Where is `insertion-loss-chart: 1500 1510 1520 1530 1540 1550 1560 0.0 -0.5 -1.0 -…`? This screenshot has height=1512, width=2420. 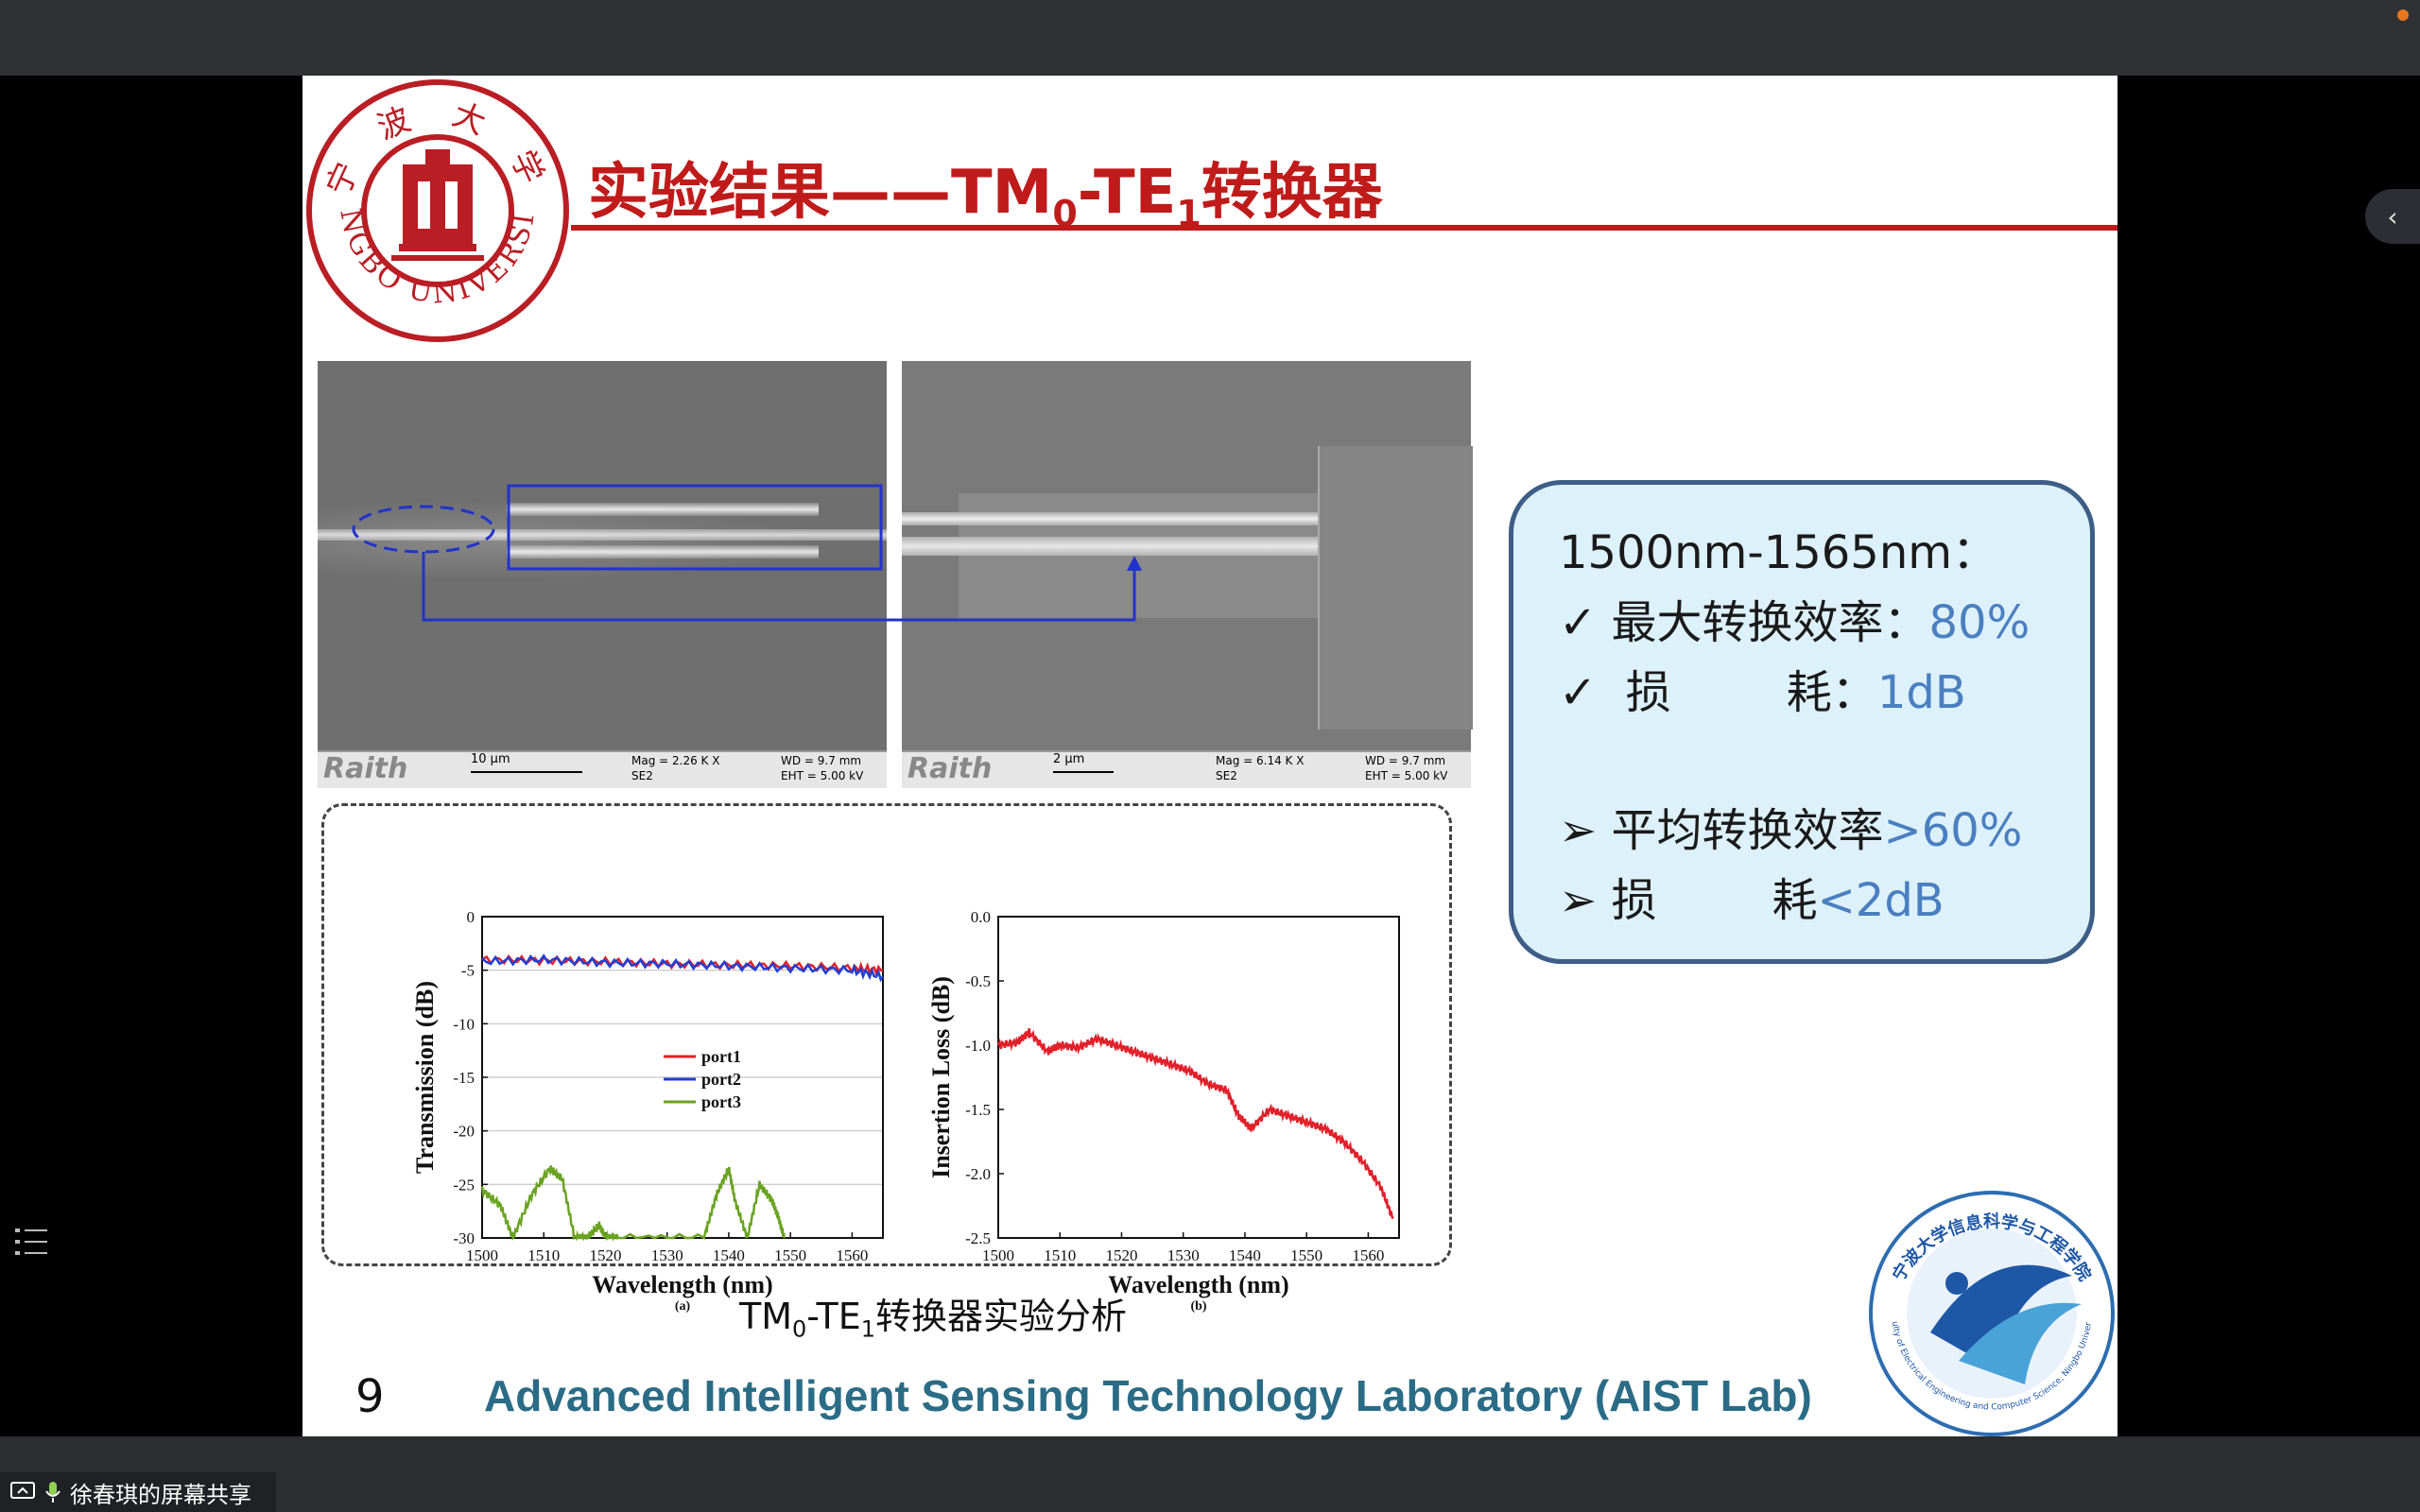 insertion-loss-chart: 1500 1510 1520 1530 1540 1550 1560 0.0 -0.5 -1.0 -… is located at coordinates (1163, 1111).